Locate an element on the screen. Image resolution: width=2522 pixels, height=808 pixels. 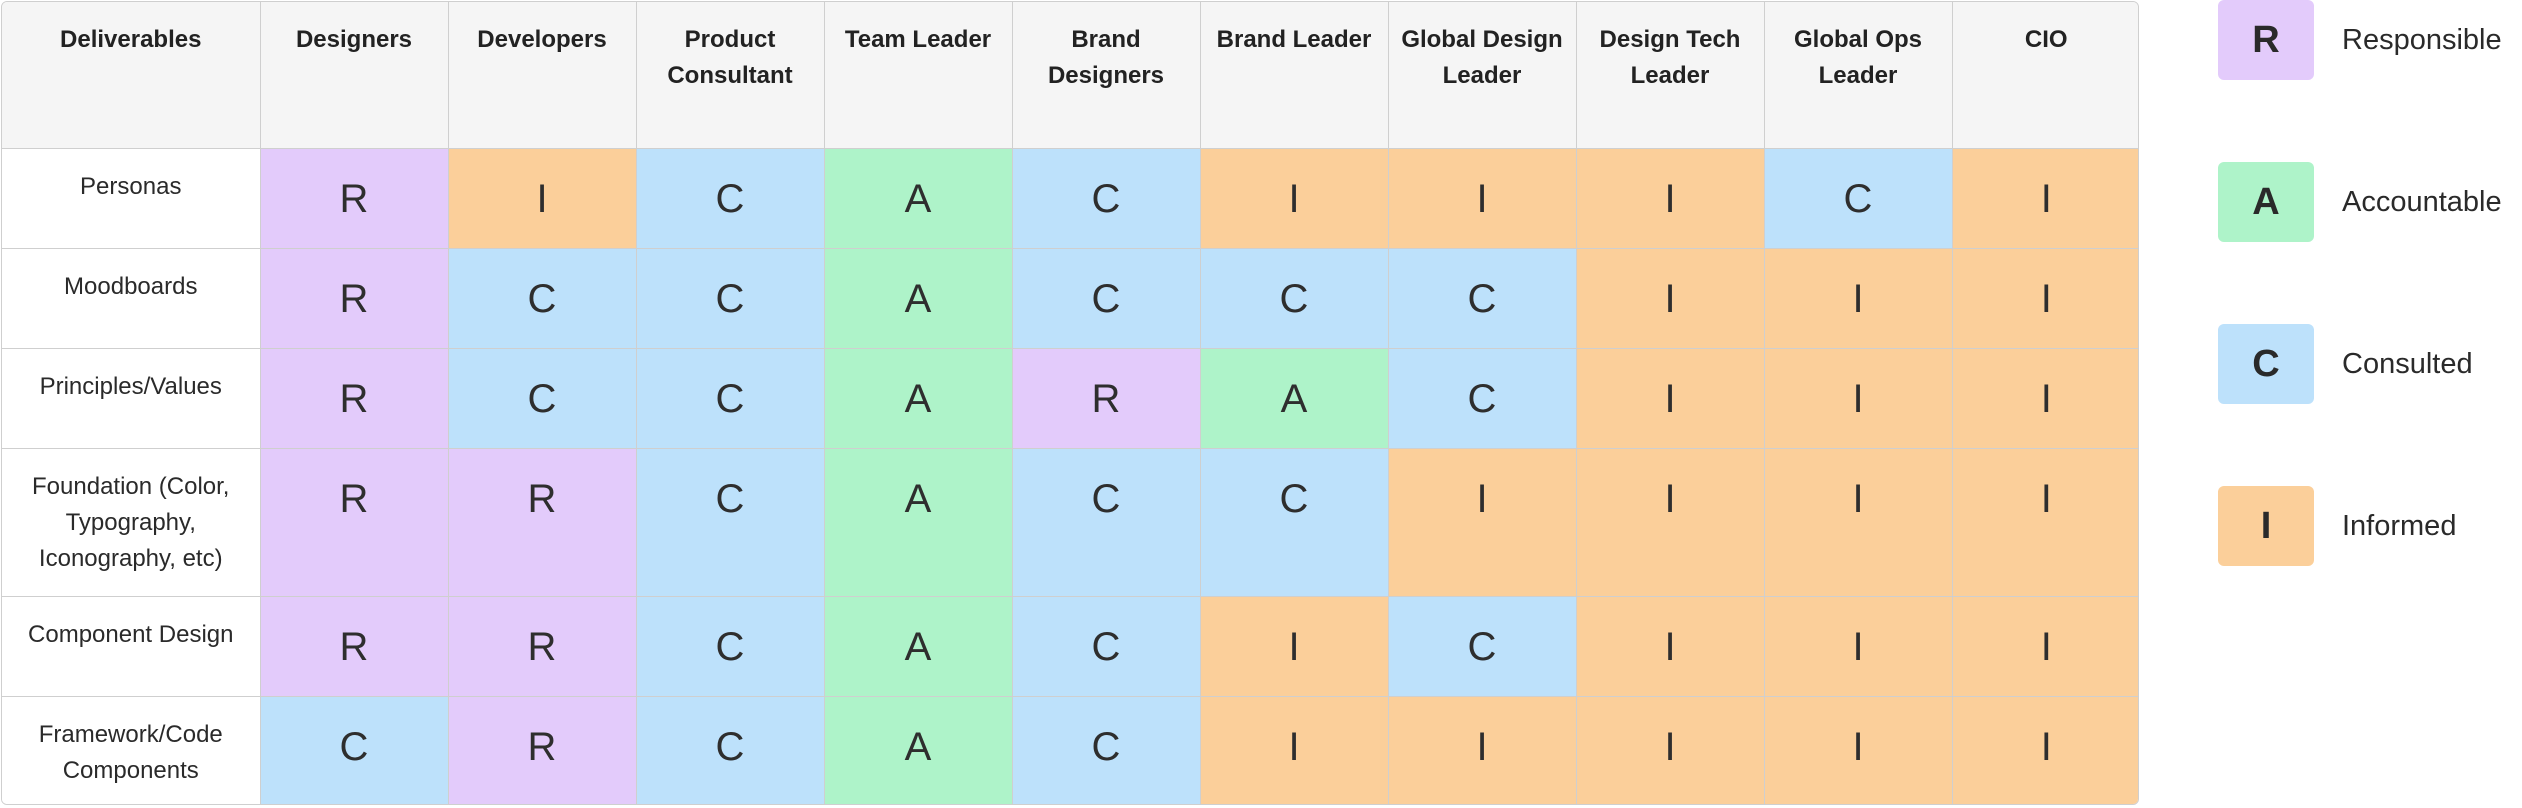
column-header-design-tech-leader: Design Tech Leader is located at coordinates (1670, 75).